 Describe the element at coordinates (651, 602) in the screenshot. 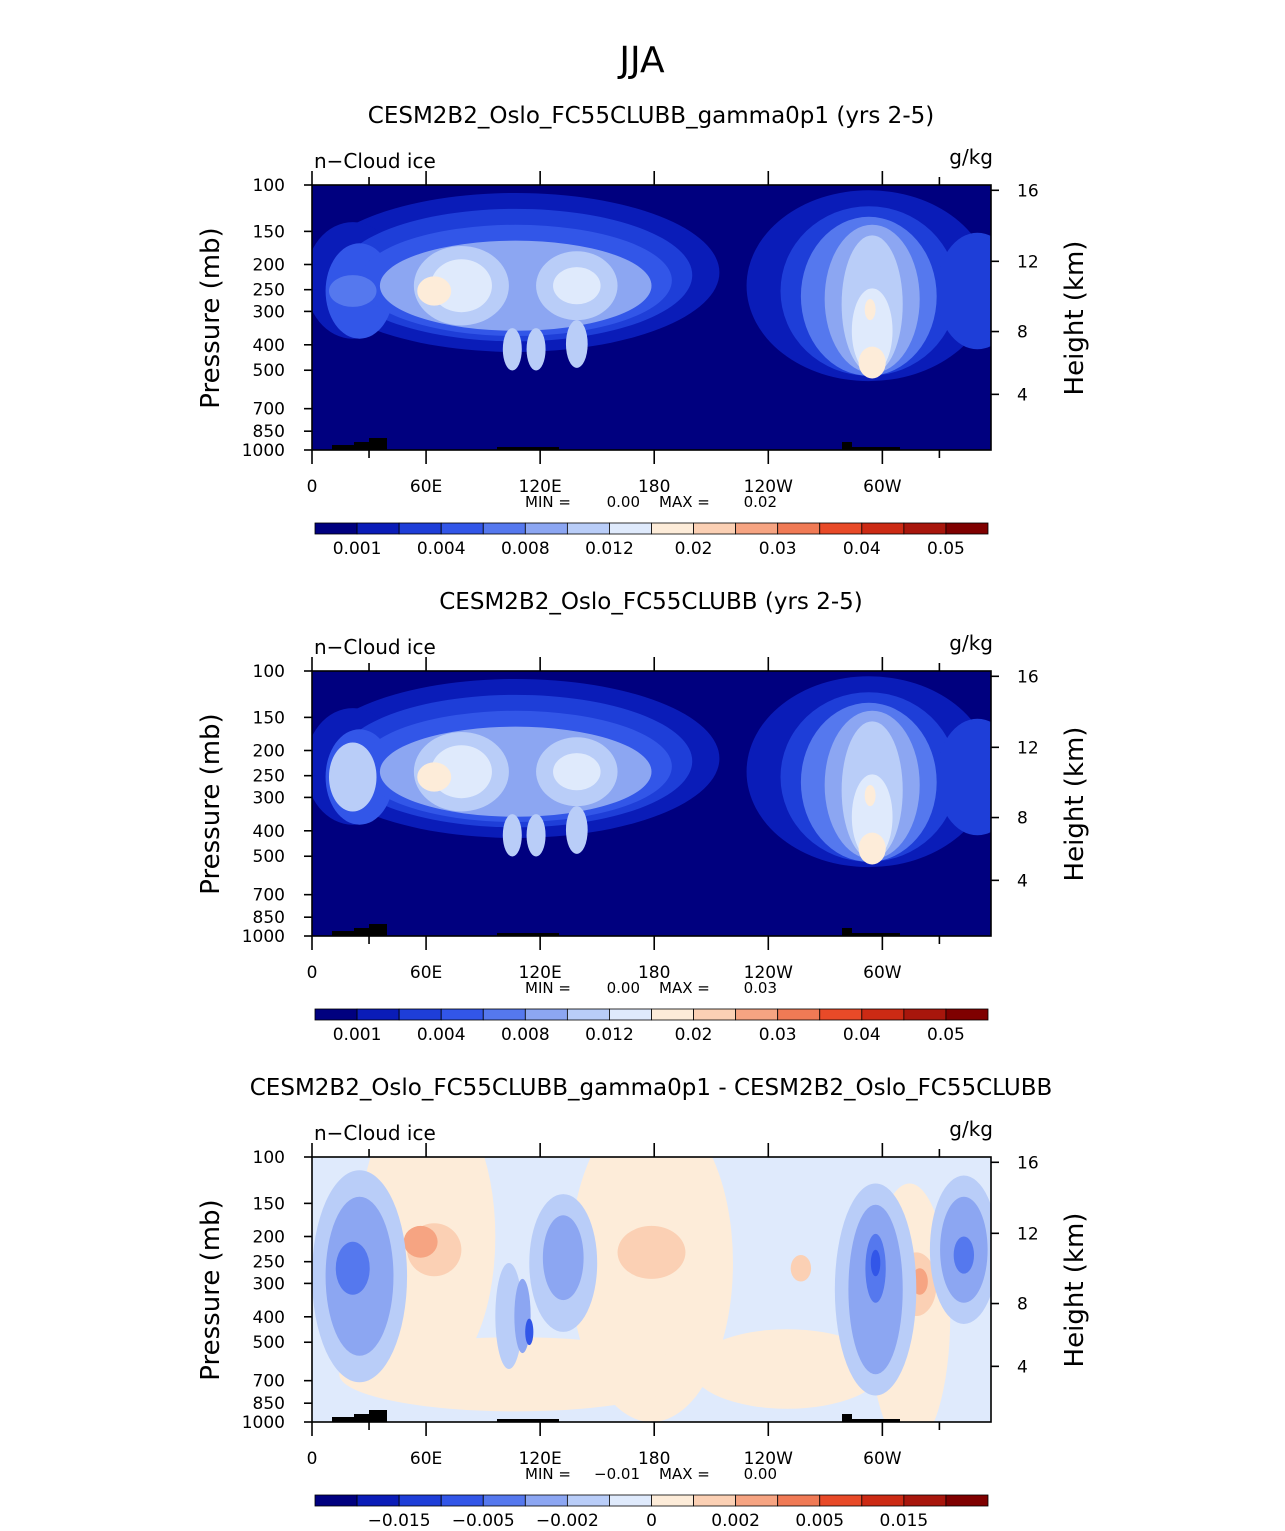

I see `panel-title: CESM2B2_Oslo_FC55CLUBB (yrs 2-5)` at that location.